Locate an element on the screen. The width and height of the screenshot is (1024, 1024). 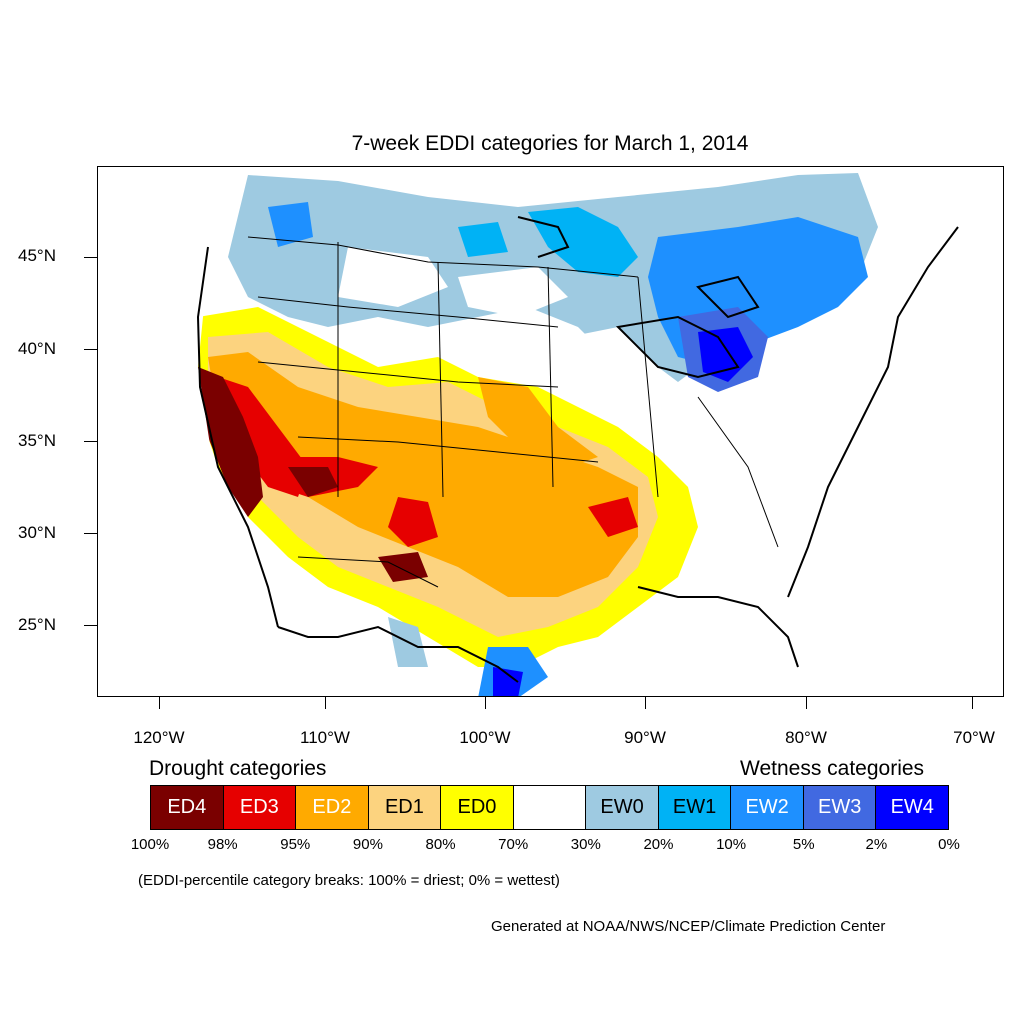
legend-box-ew1: EW1 is located at coordinates (695, 807).